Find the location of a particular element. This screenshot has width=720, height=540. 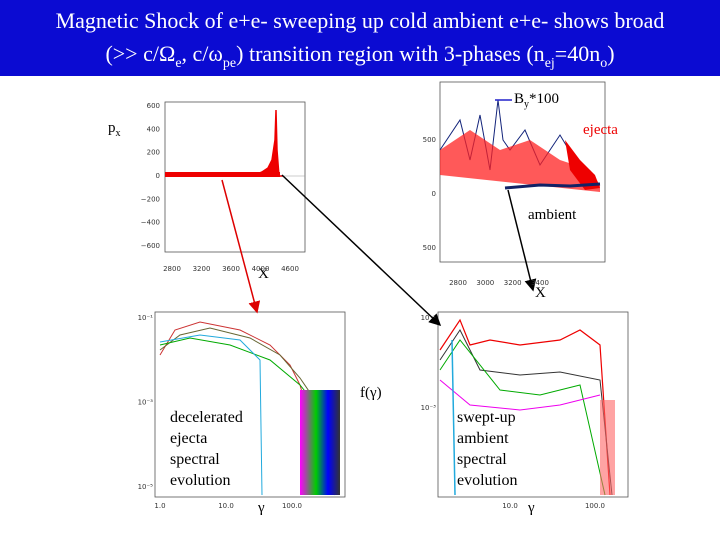

y-tick-label: 400 is located at coordinates (153, 129).